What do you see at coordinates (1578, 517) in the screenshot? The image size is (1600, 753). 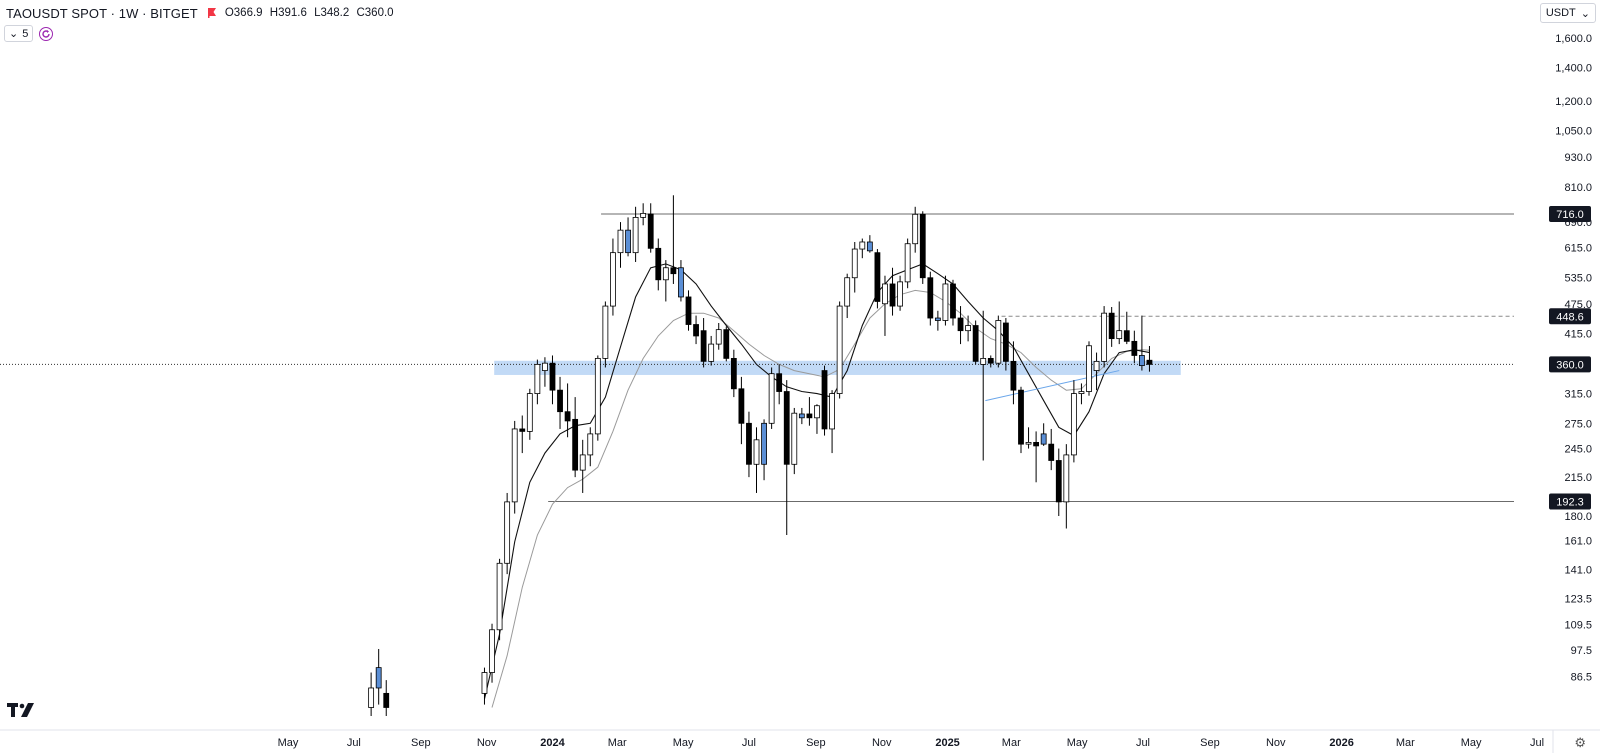 I see `y-tick-label: 180.0` at bounding box center [1578, 517].